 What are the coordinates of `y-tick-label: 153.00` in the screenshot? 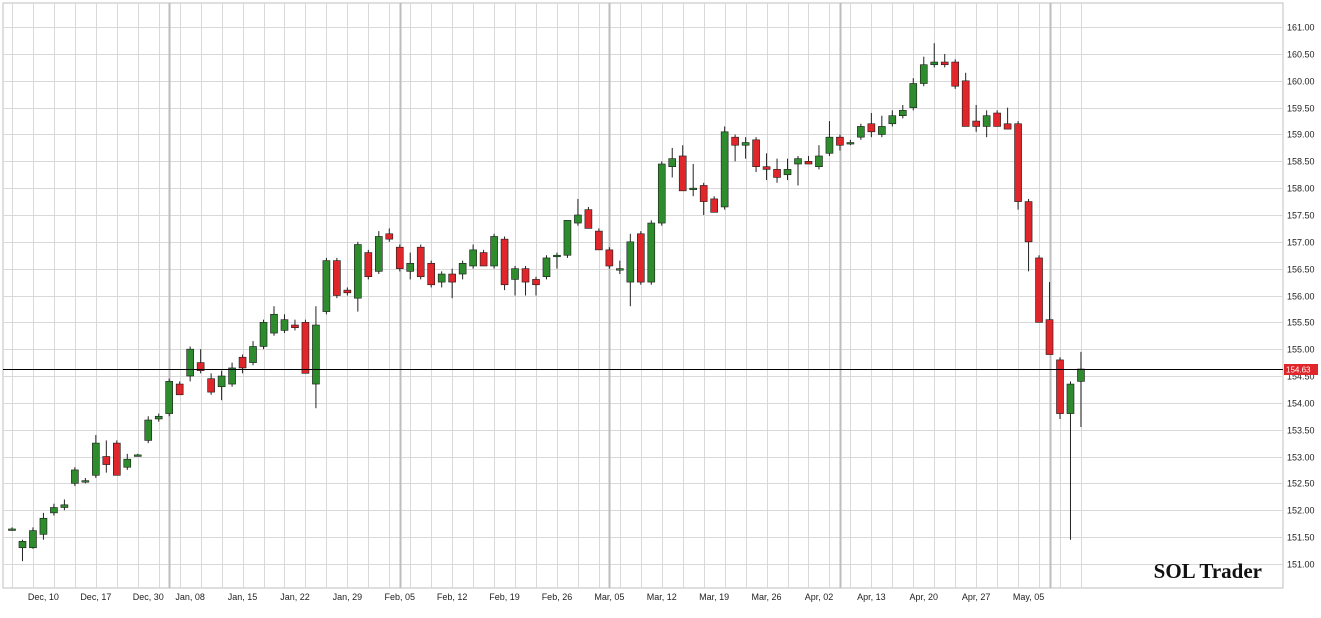 It's located at (1301, 458).